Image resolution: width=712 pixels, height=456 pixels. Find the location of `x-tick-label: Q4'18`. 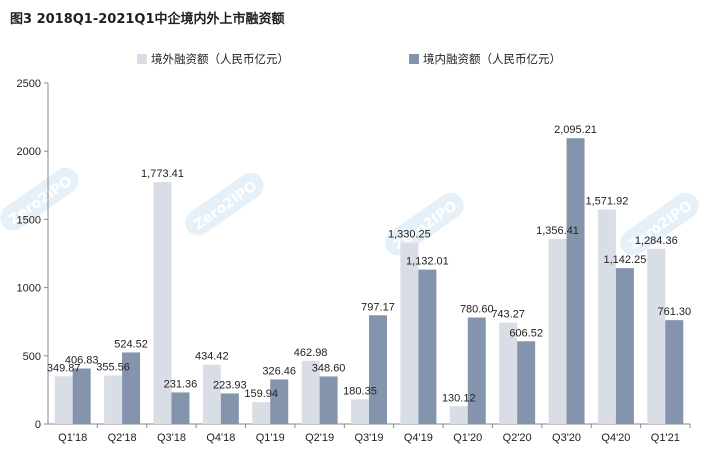

x-tick-label: Q4'18 is located at coordinates (220, 438).